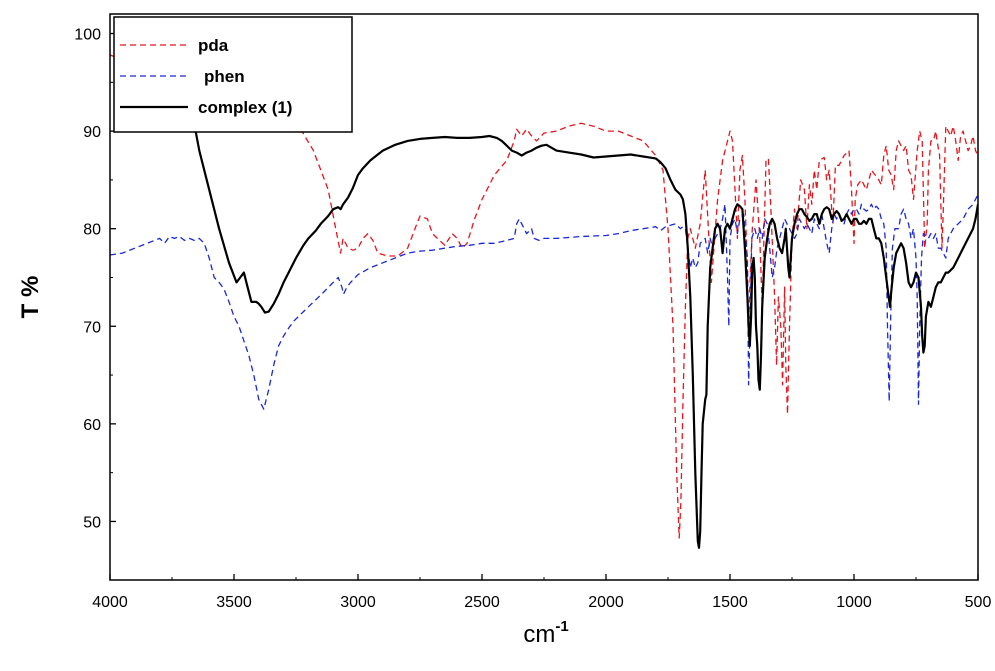 The height and width of the screenshot is (671, 995). I want to click on x-tick-label: 3000, so click(358, 602).